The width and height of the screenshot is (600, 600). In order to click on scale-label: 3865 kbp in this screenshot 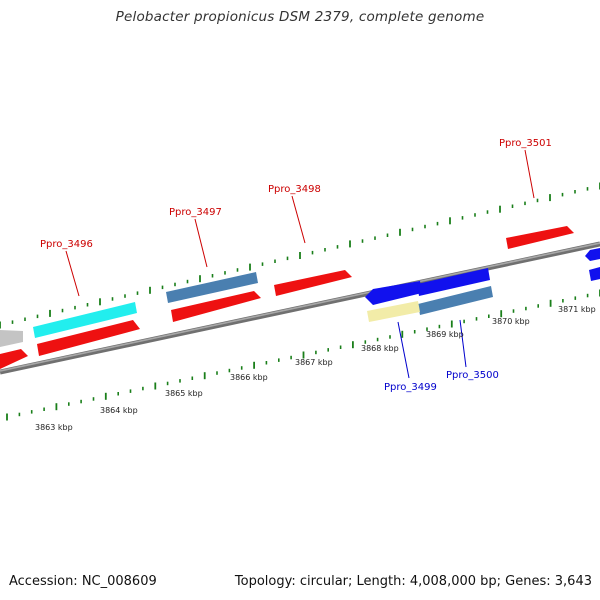, I will do `click(184, 393)`.